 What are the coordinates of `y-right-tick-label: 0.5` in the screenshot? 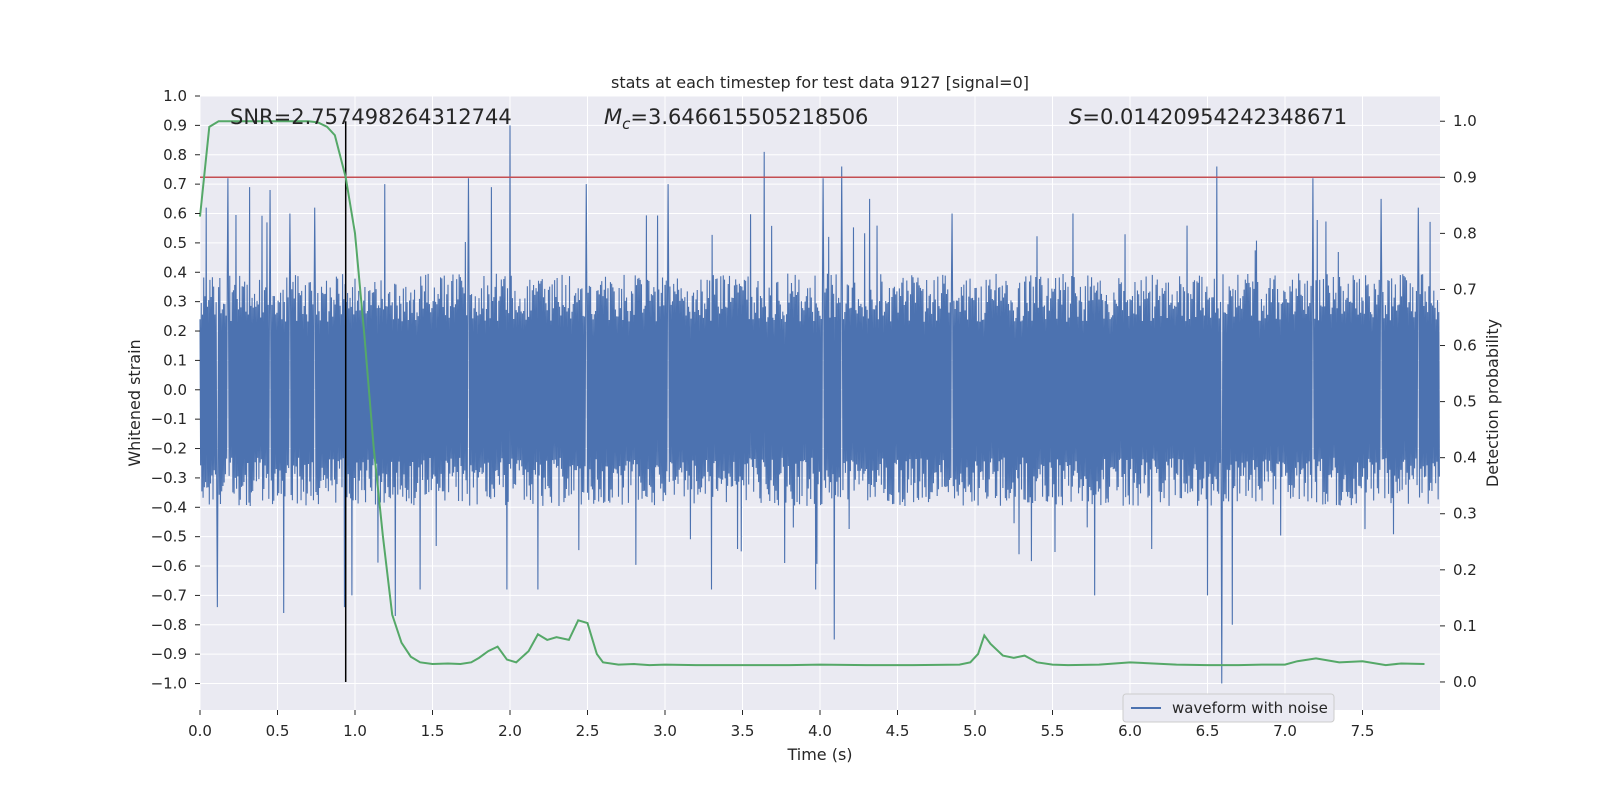 It's located at (1465, 402).